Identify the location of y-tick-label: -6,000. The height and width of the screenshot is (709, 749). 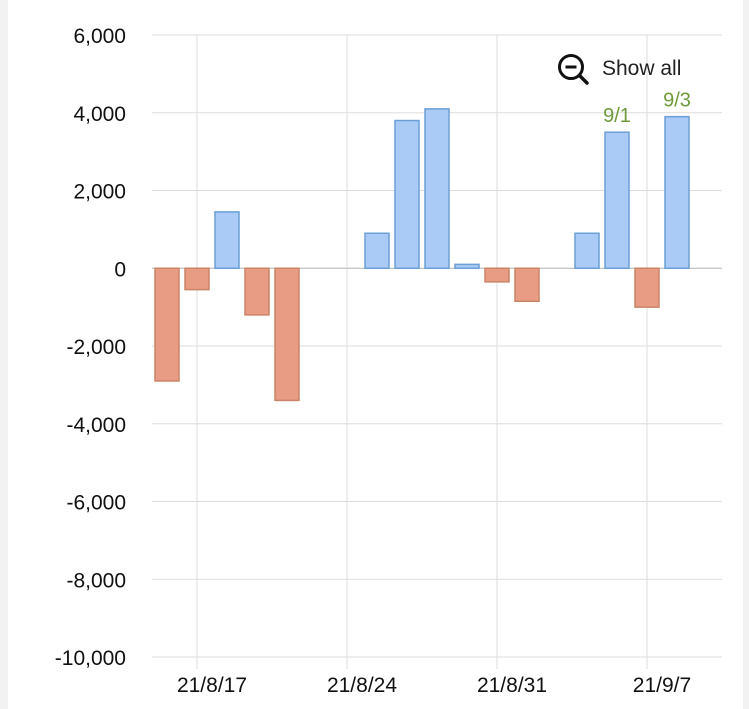
(96, 503).